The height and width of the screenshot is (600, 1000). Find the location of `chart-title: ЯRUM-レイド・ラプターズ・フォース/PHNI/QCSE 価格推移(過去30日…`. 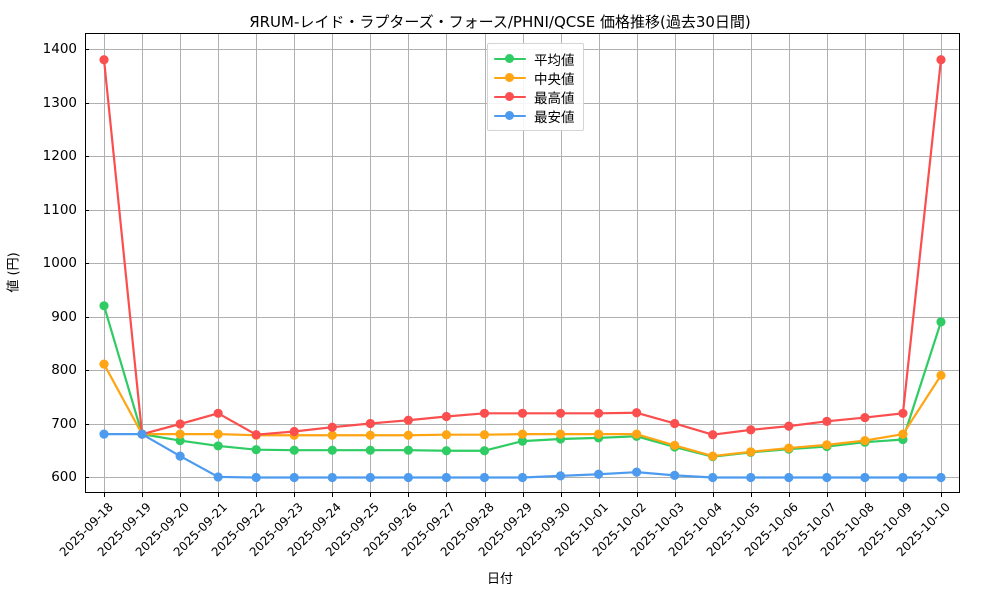

chart-title: ЯRUM-レイド・ラプターズ・フォース/PHNI/QCSE 価格推移(過去30日… is located at coordinates (500, 22).